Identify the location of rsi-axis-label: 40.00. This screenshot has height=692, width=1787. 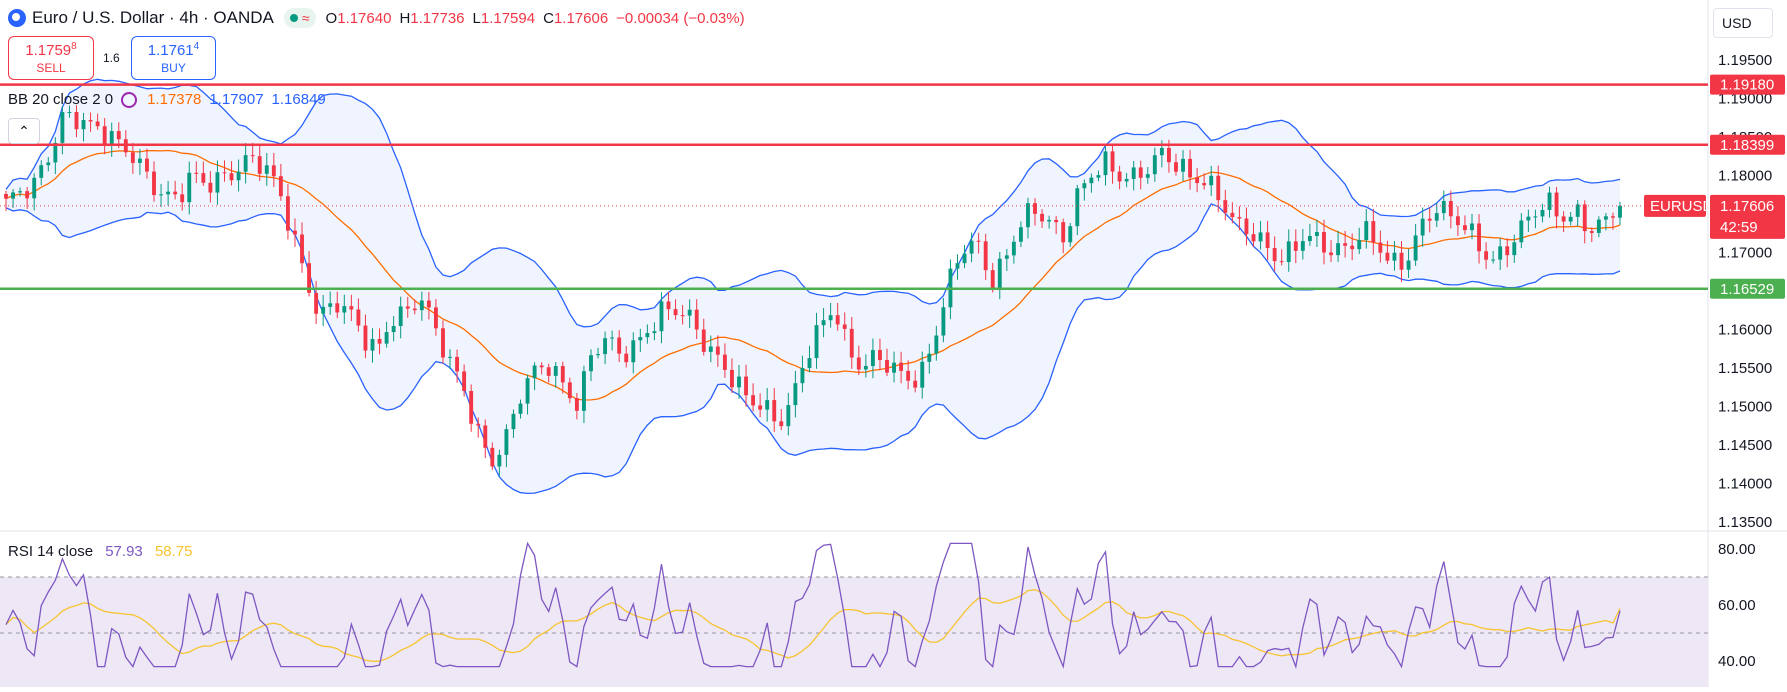
(1737, 661).